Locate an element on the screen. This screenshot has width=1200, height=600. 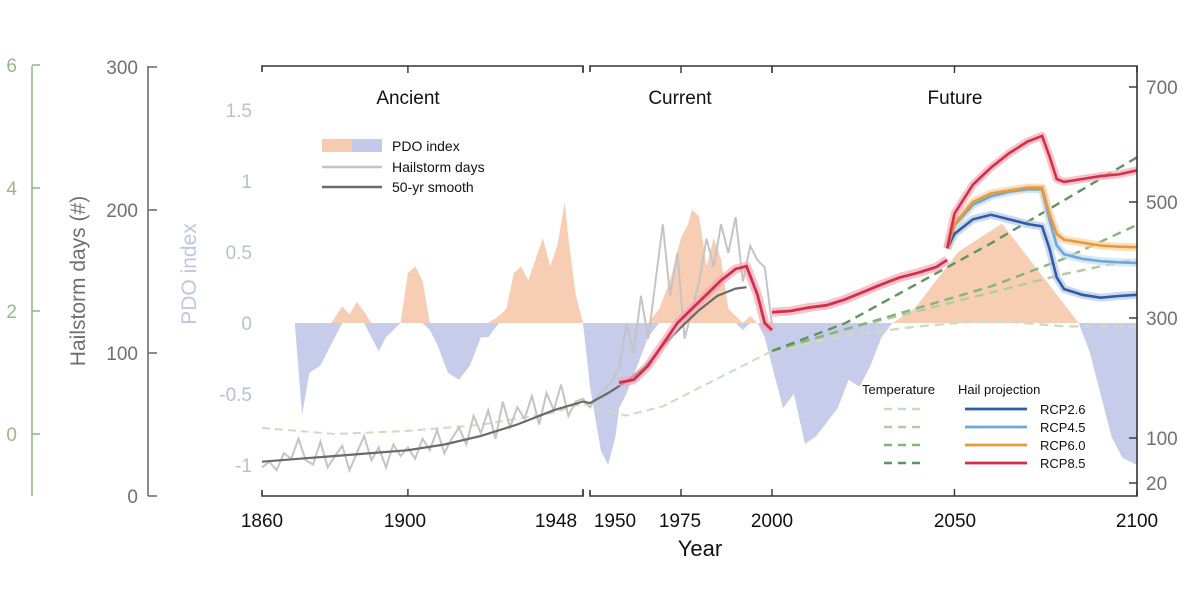
legend-label-rcp26: RCP2.6 is located at coordinates (1063, 409).